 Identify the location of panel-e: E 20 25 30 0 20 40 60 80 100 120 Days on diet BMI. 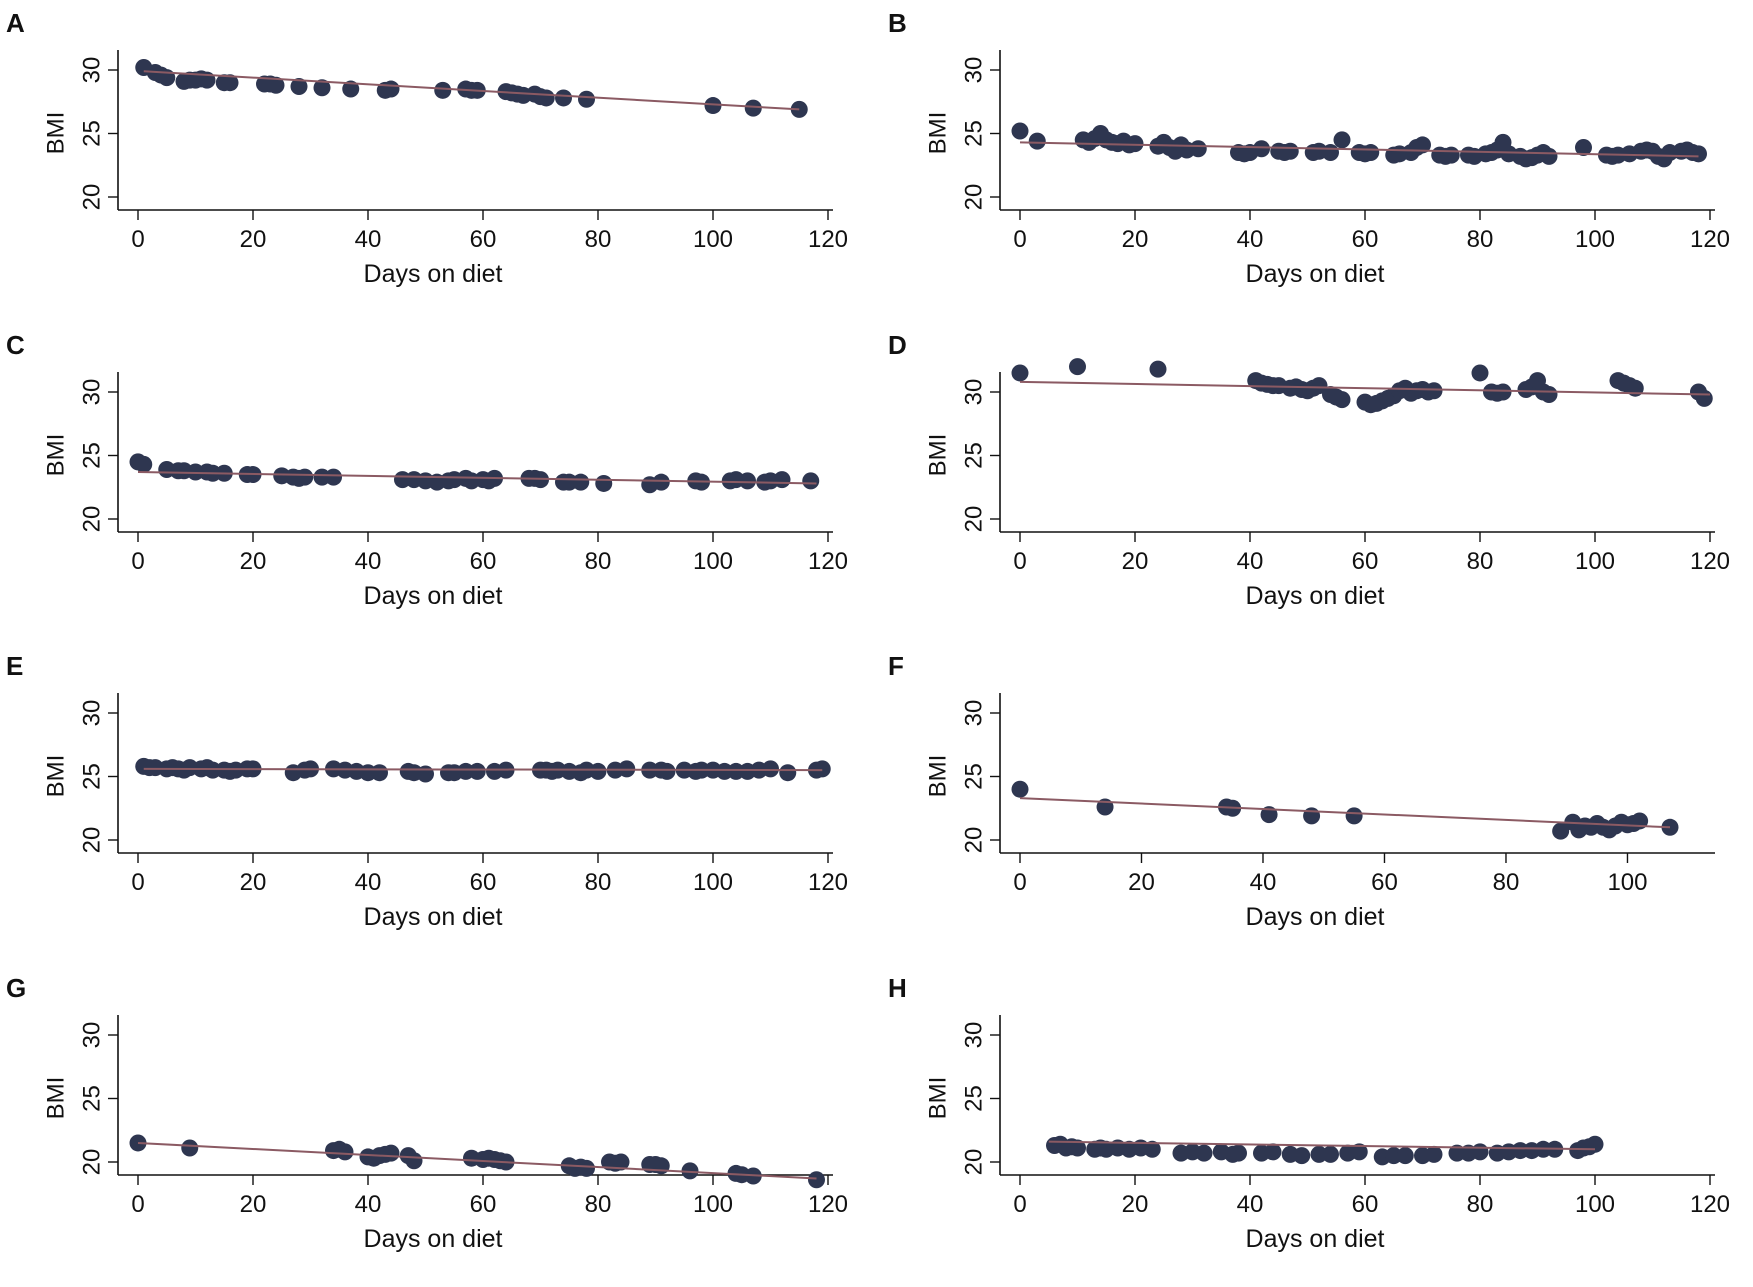
(427, 791).